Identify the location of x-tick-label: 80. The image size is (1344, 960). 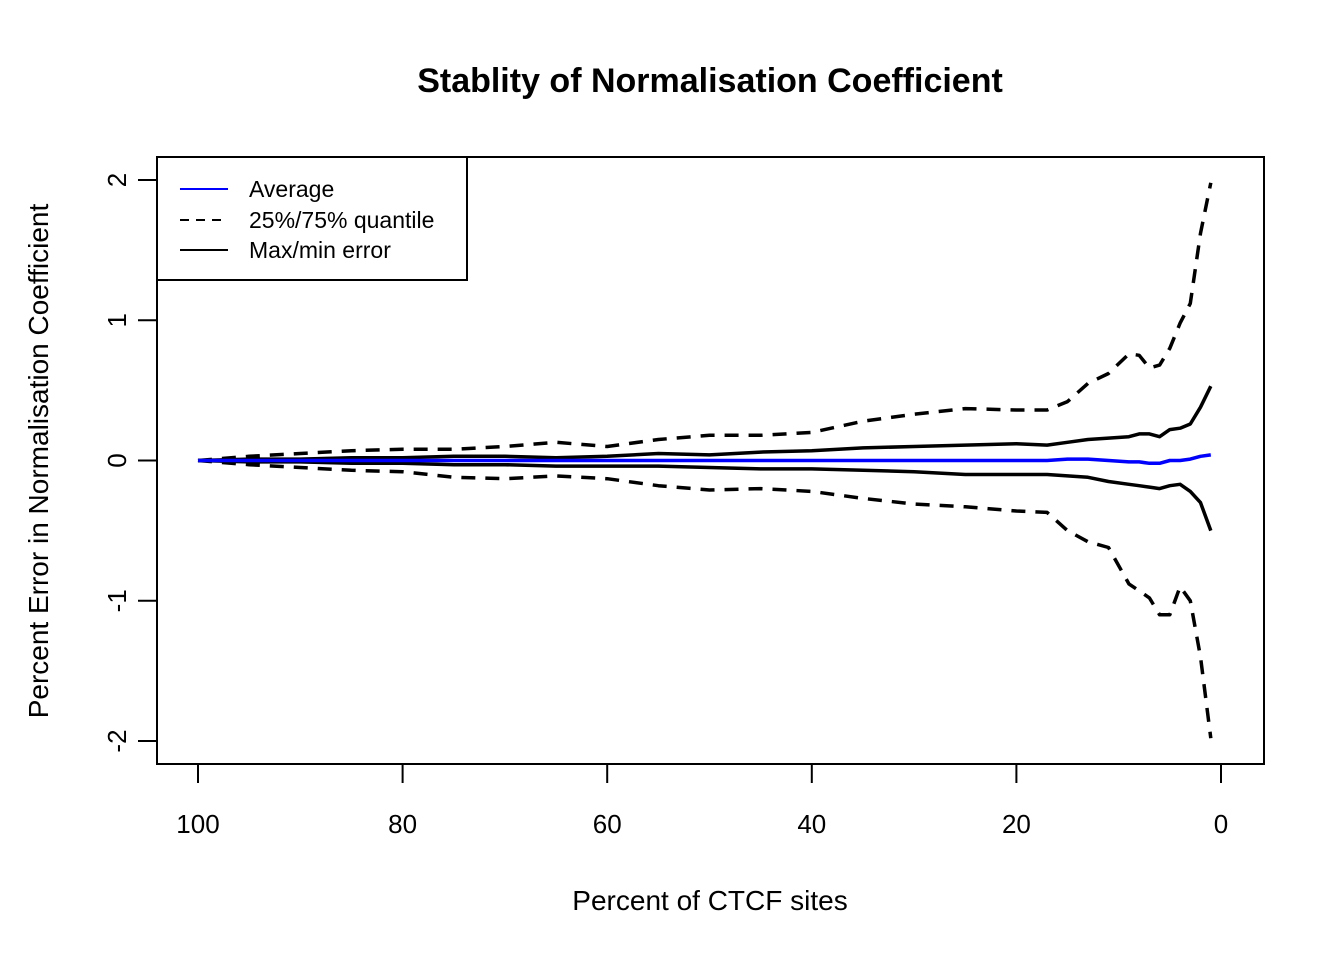
(402, 824).